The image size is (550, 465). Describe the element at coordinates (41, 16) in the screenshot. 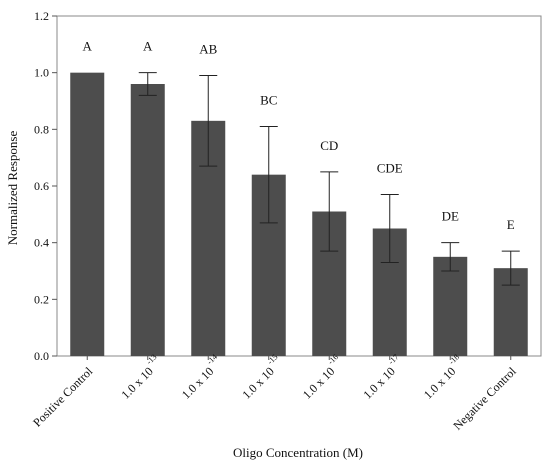

I see `y-tick-label: 1.2` at that location.